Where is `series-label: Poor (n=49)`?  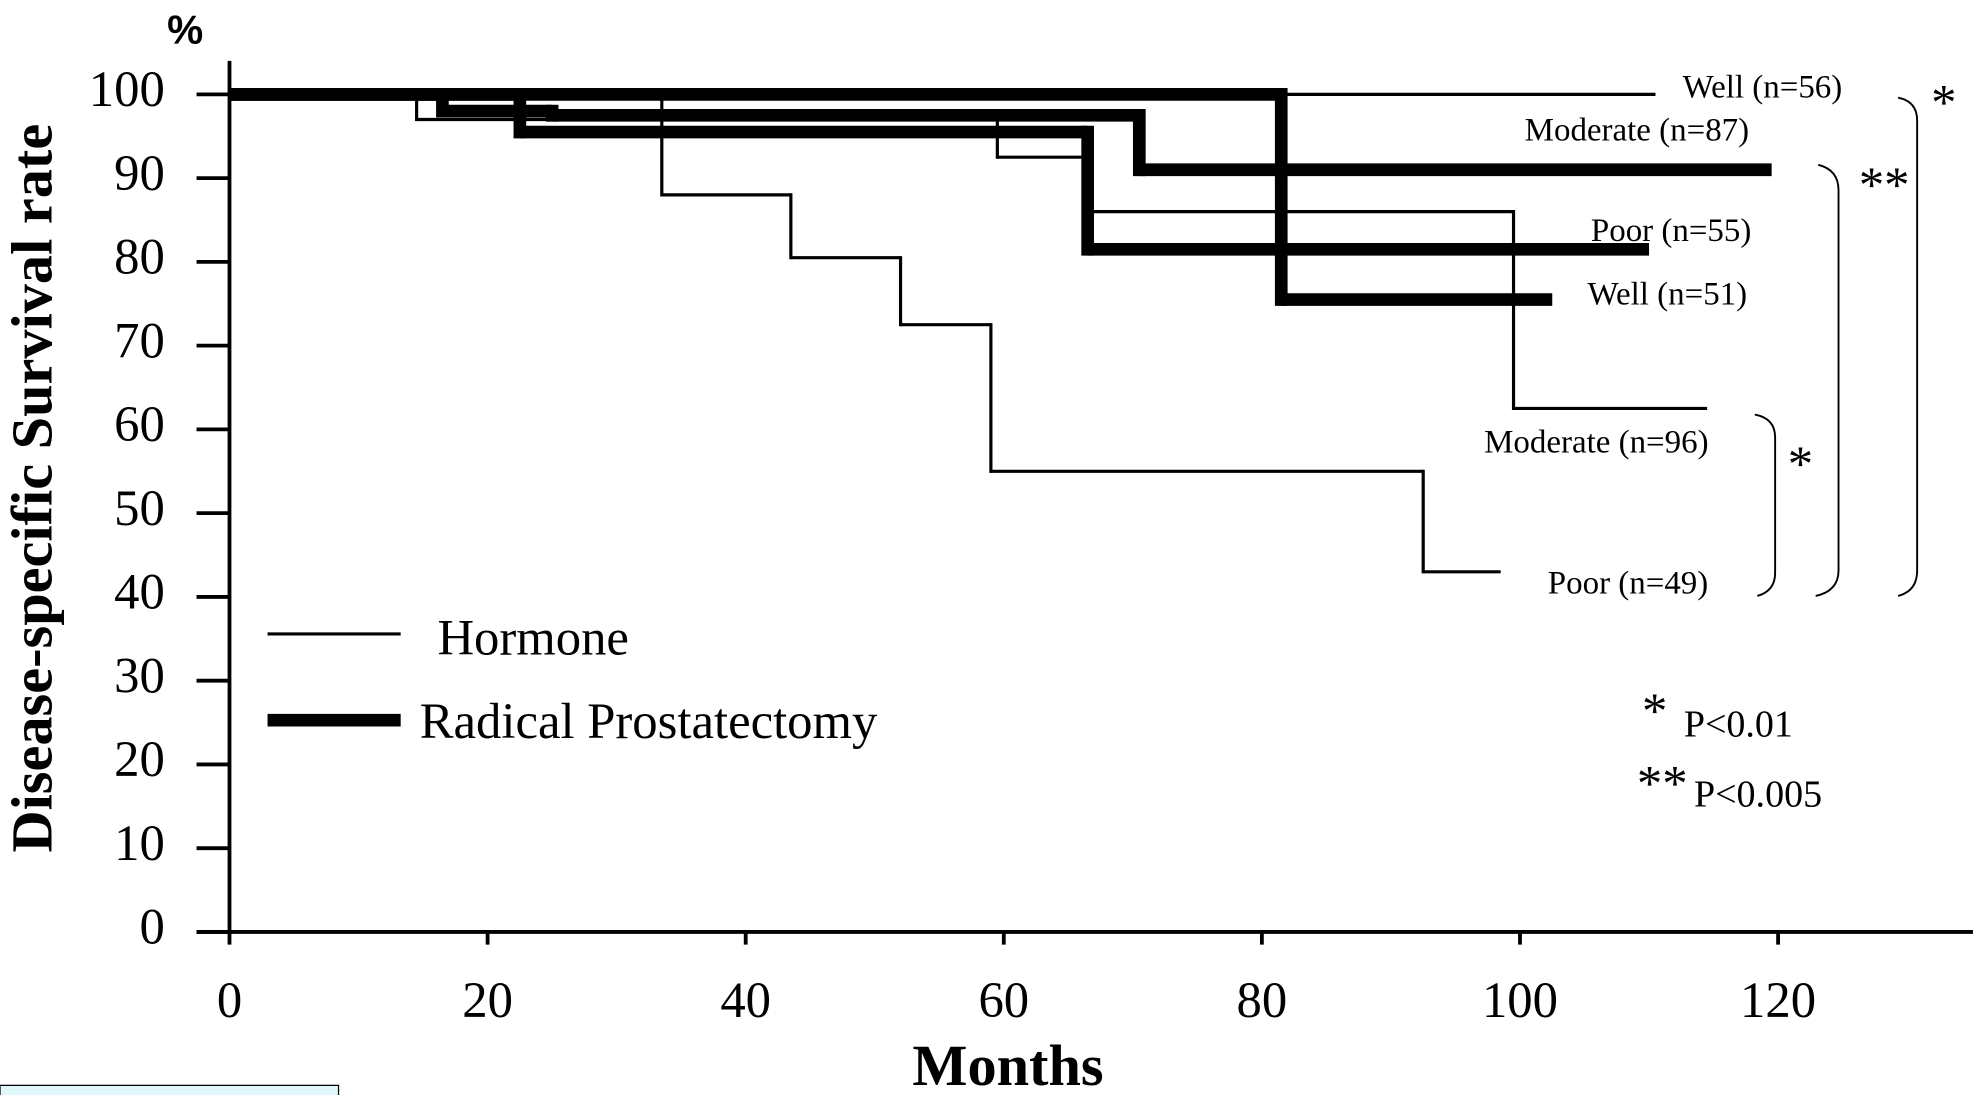
series-label: Poor (n=49) is located at coordinates (1628, 583).